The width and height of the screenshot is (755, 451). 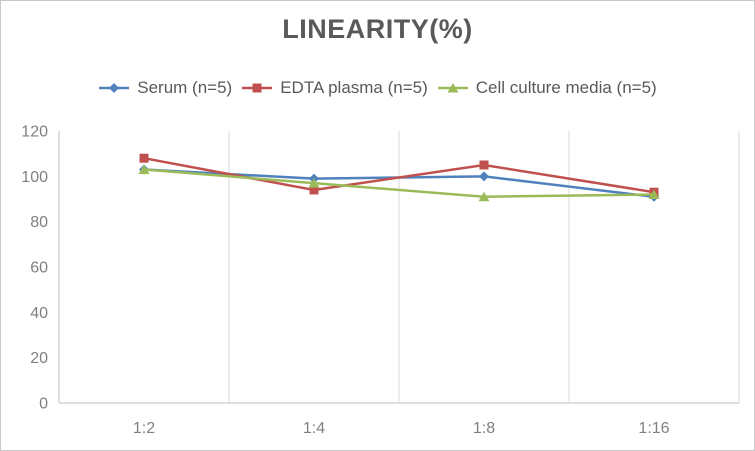 I want to click on y-axis-tick-label: 60, so click(x=39, y=268).